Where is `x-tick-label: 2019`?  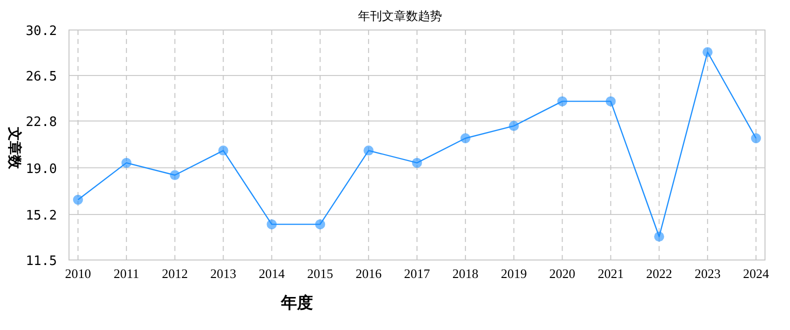 x-tick-label: 2019 is located at coordinates (513, 273).